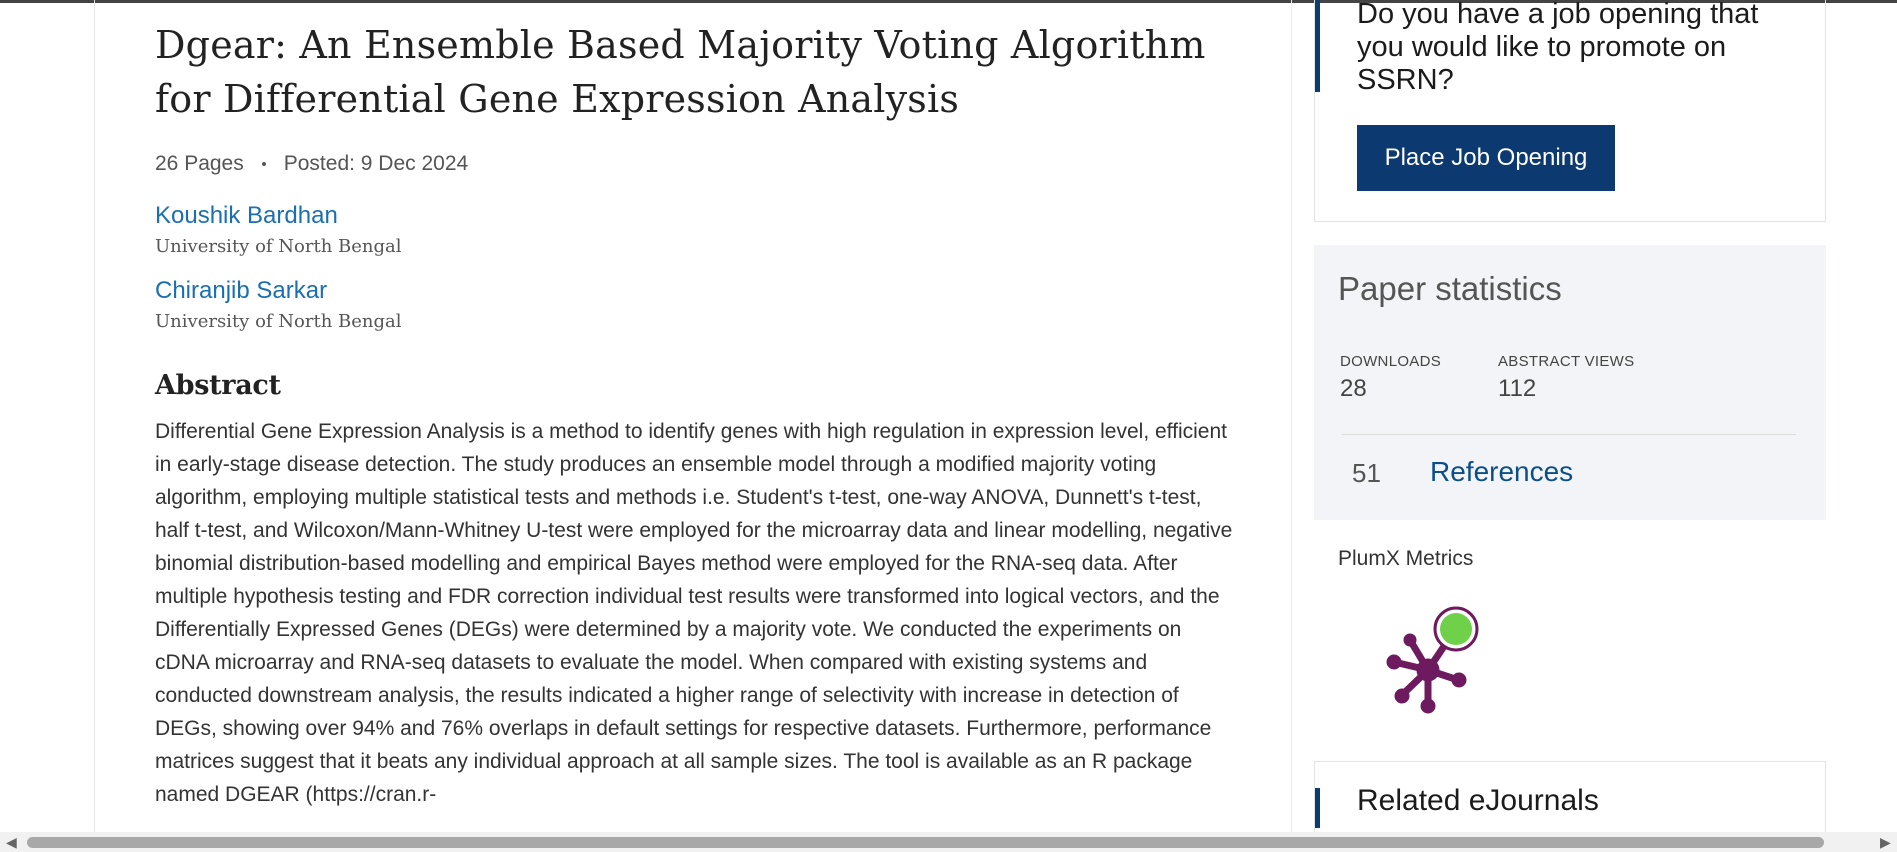 This screenshot has height=852, width=1897. Describe the element at coordinates (218, 385) in the screenshot. I see `abstract-heading: Abstract` at that location.